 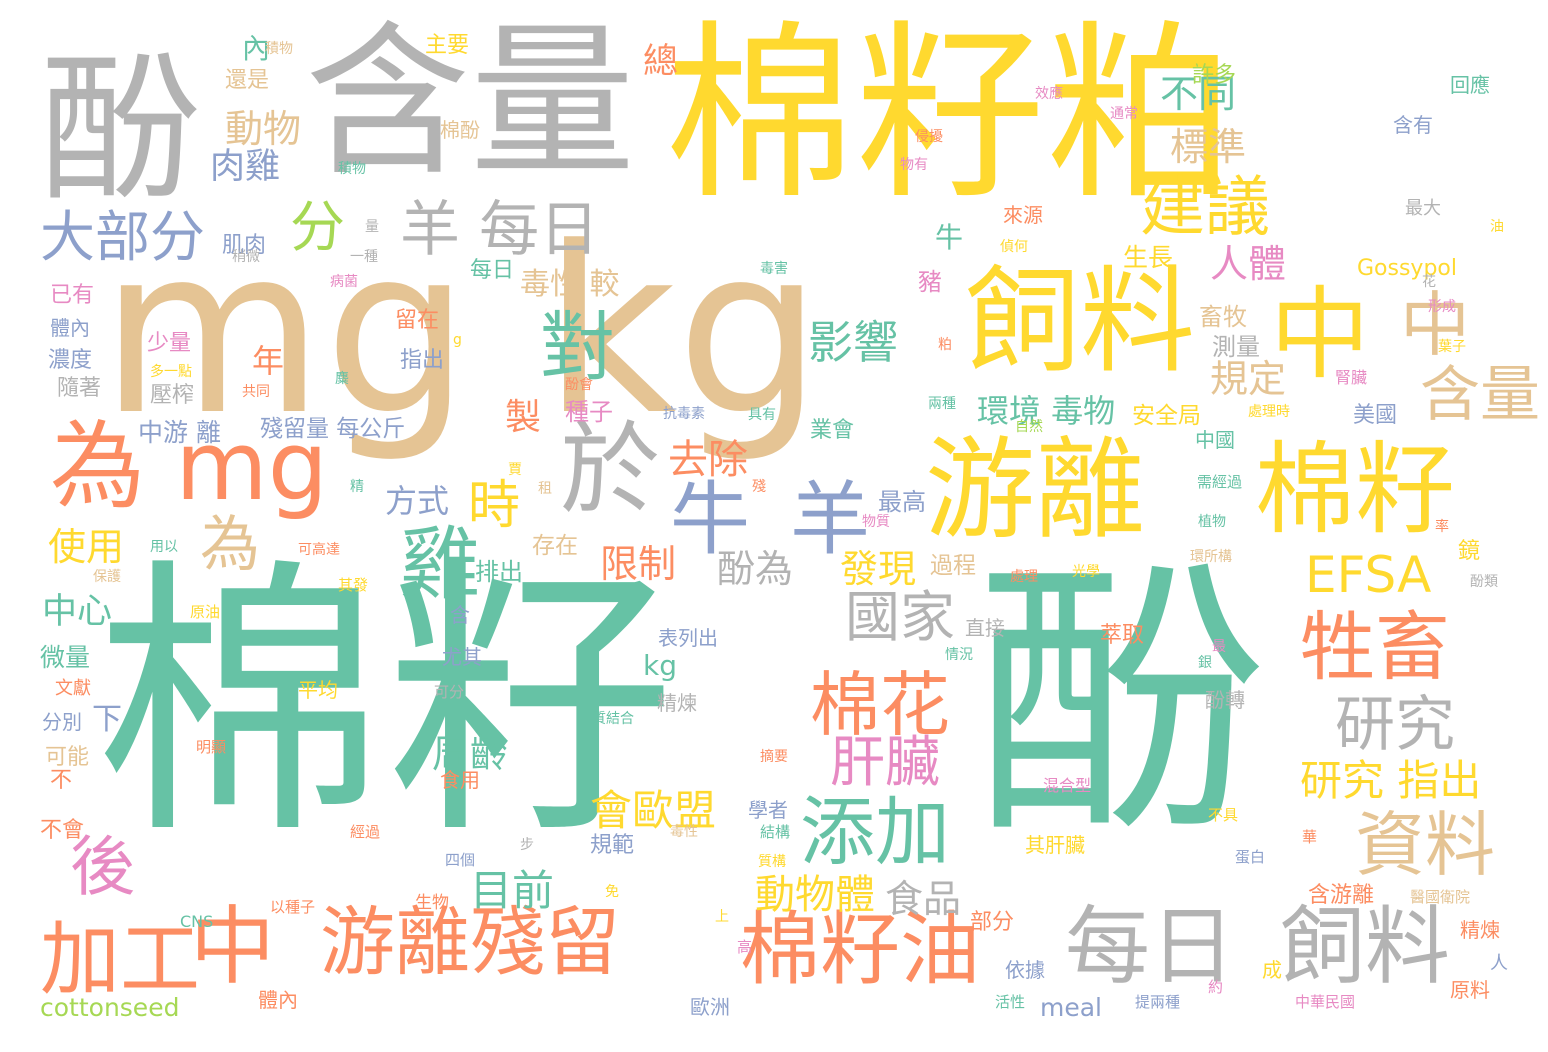 I want to click on word-144: 中華民國, so click(x=1325, y=1002).